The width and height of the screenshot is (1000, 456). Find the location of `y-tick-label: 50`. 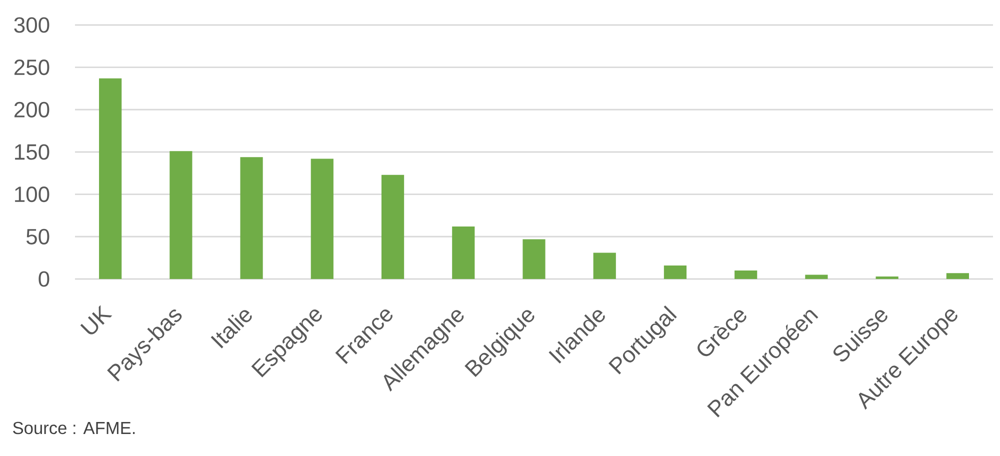

y-tick-label: 50 is located at coordinates (38, 236).